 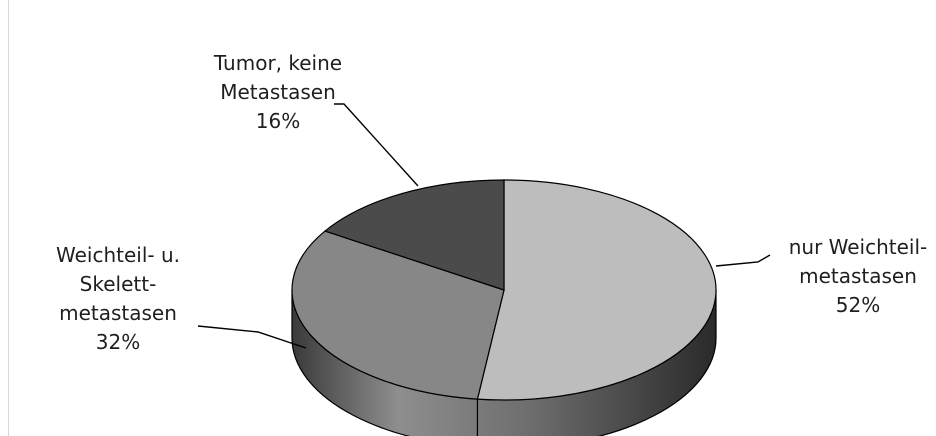 I want to click on slice-3-value-label: 16%, so click(x=278, y=121).